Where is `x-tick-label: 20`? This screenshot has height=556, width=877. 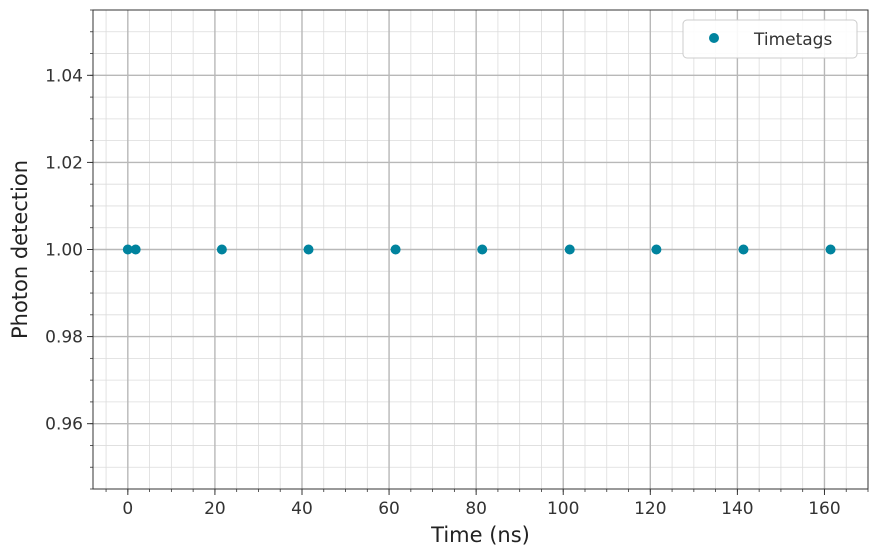 x-tick-label: 20 is located at coordinates (215, 509).